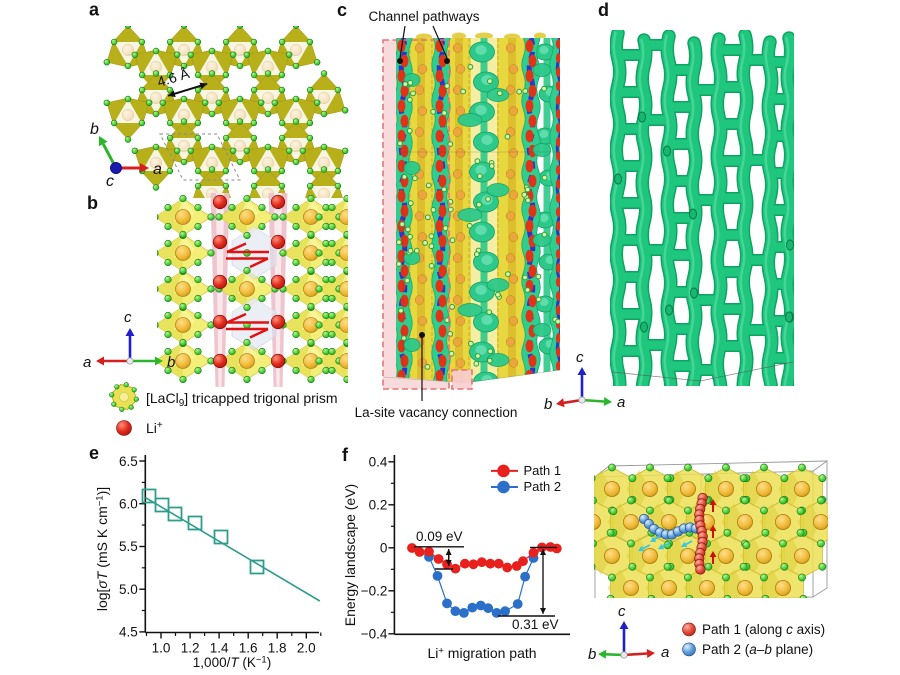 The width and height of the screenshot is (900, 675). What do you see at coordinates (543, 486) in the screenshot?
I see `svg-text: Path 2` at bounding box center [543, 486].